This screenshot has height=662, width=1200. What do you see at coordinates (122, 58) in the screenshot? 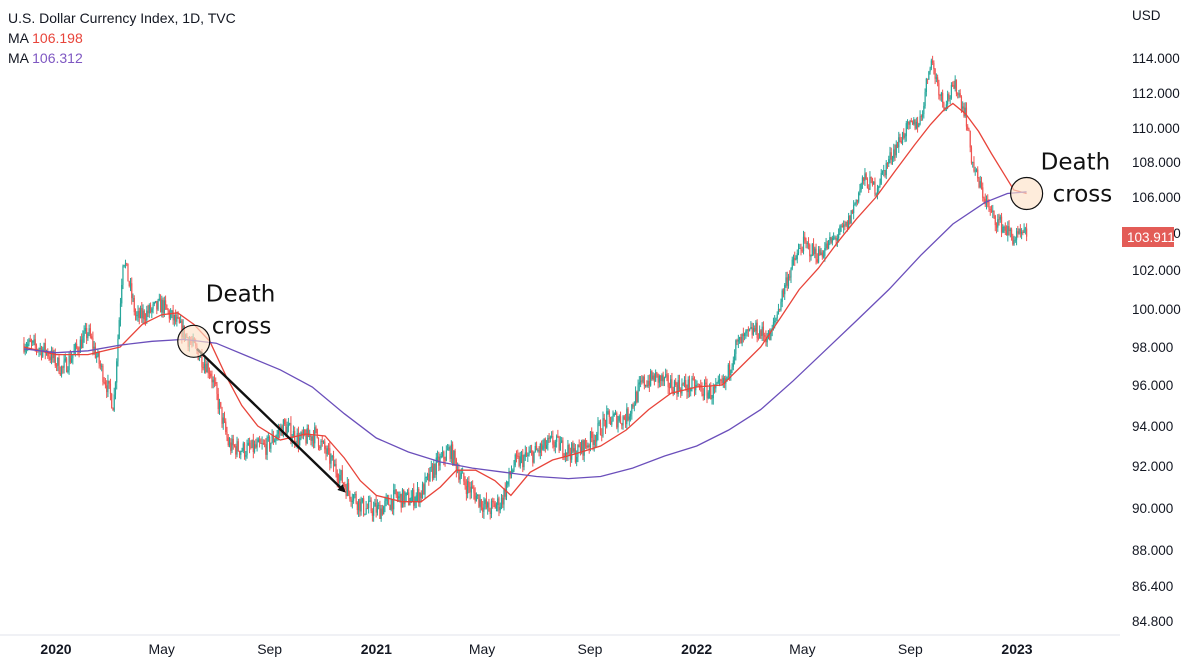
I see `ma-long-legend: MA 106.312` at bounding box center [122, 58].